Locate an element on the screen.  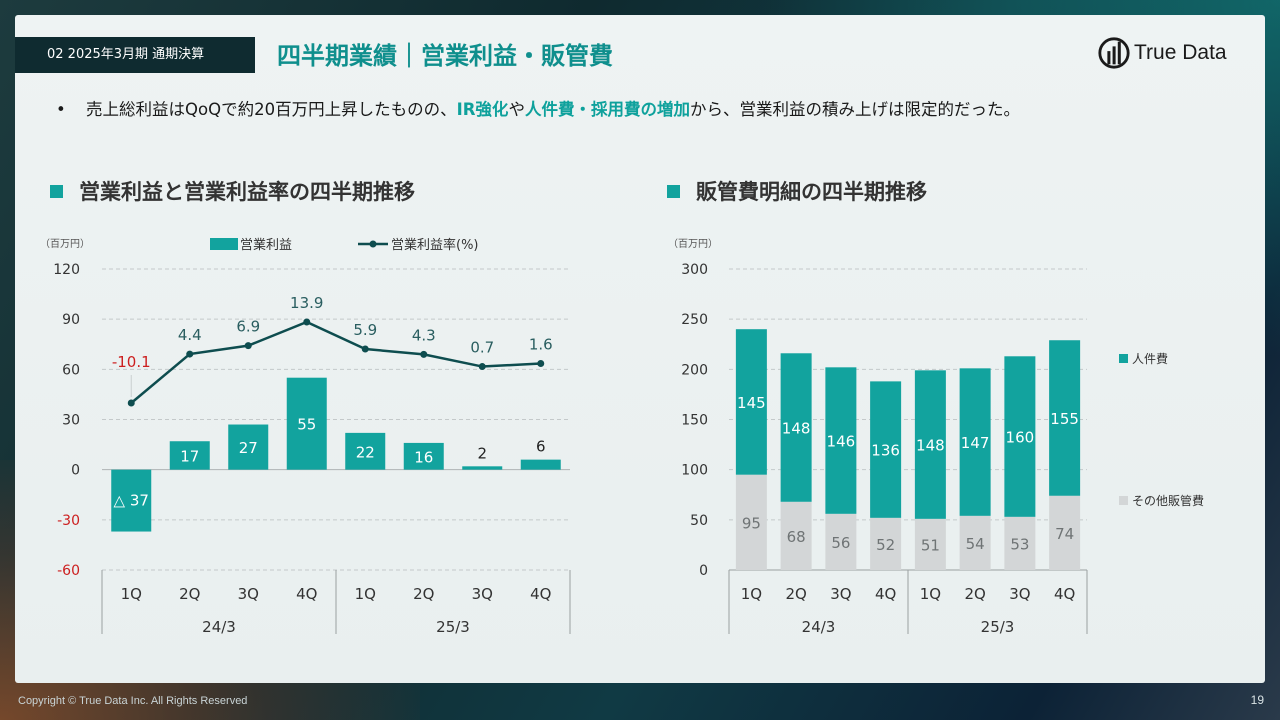
section-tag: 02 2025年3月期 通期決算 is located at coordinates (135, 55).